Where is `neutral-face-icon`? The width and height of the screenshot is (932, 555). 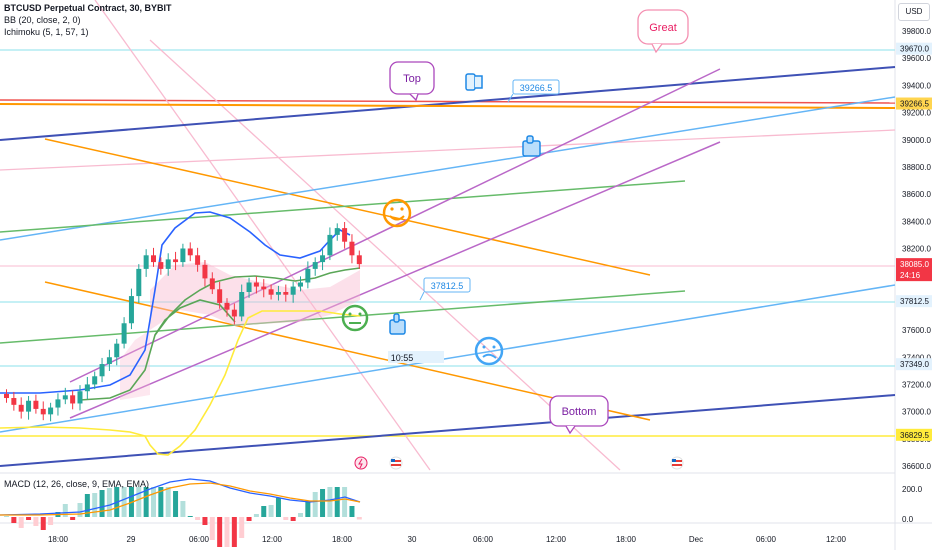
neutral-face-icon is located at coordinates (355, 318).